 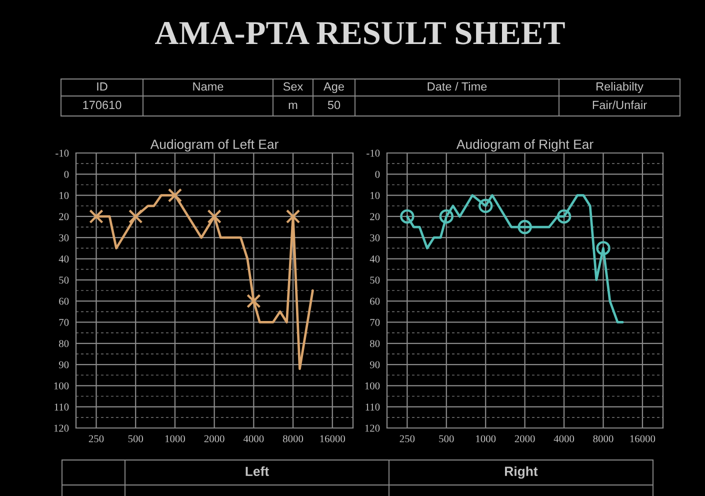 I want to click on text: AMA-PTA RESULT SHEET, so click(x=359, y=33).